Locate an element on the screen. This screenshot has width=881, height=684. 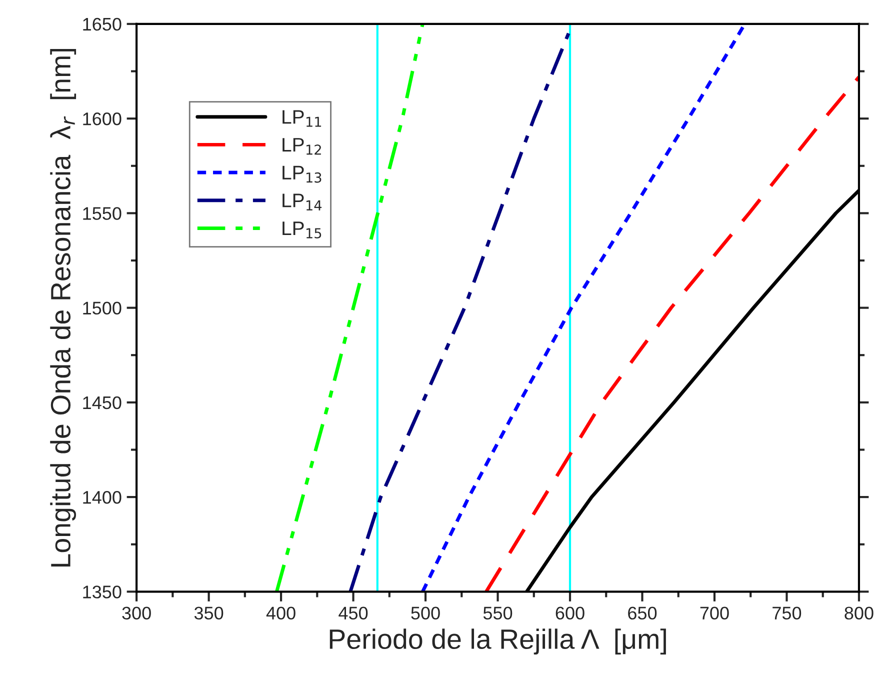
y-tick-label: 1550 is located at coordinates (102, 213).